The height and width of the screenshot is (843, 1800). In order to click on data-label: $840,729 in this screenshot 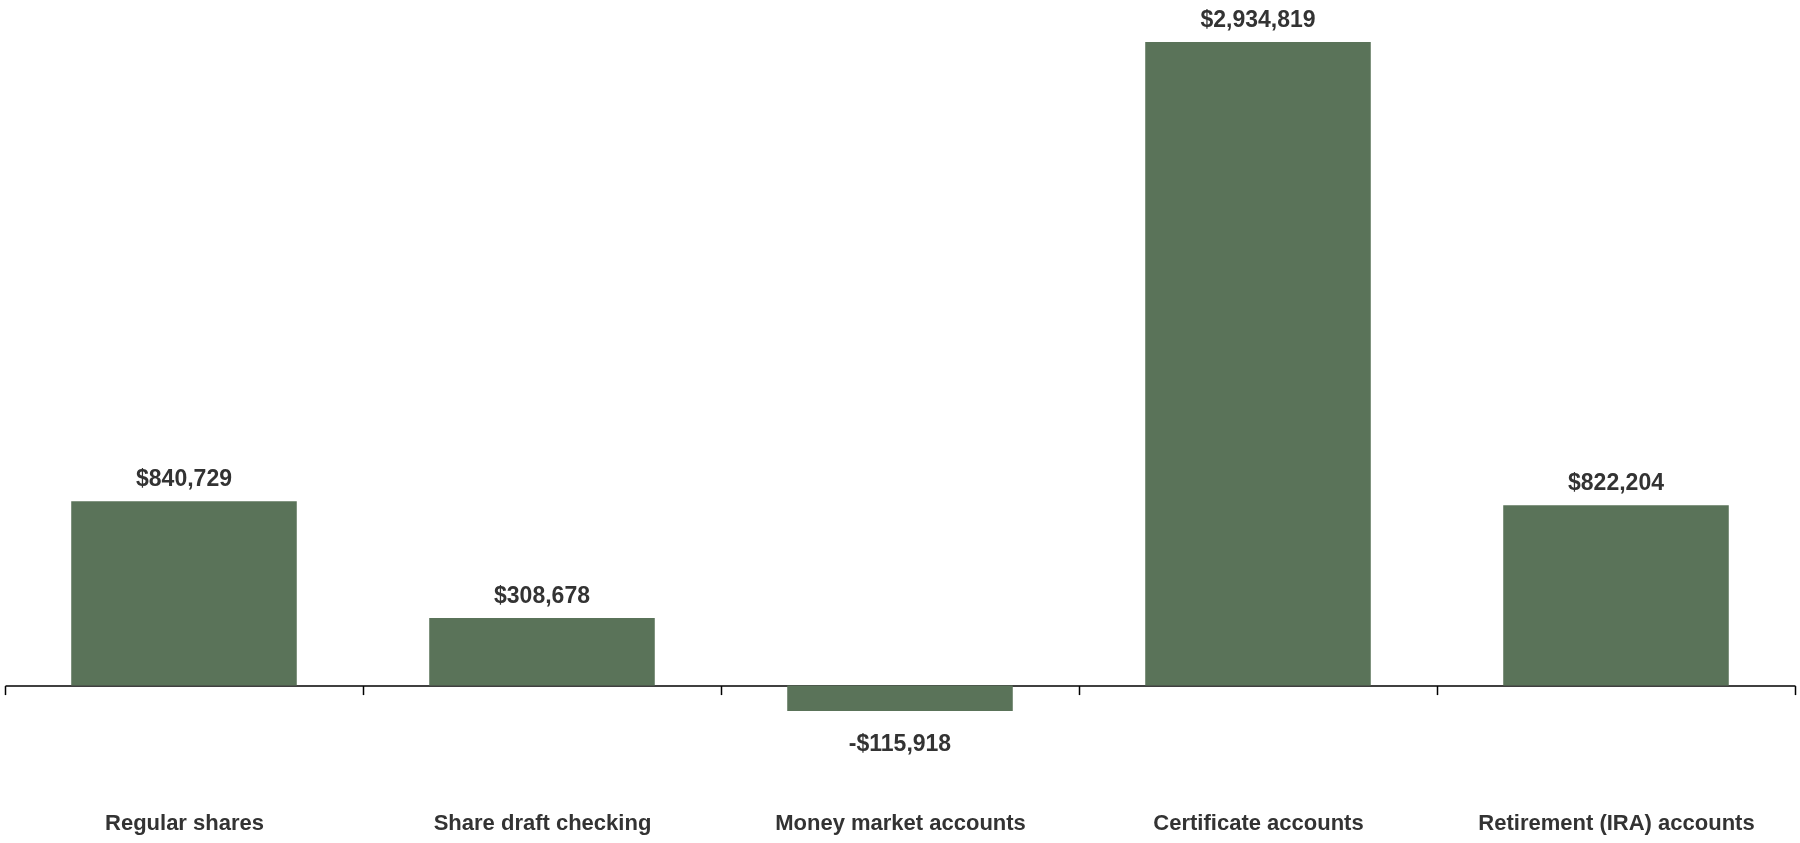, I will do `click(184, 478)`.